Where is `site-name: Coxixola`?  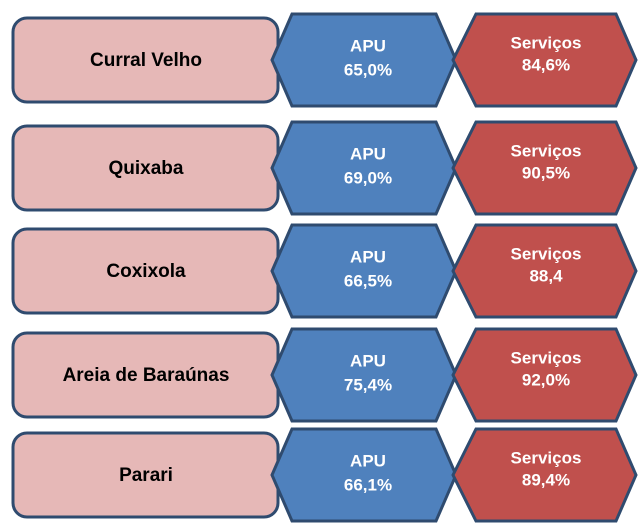
site-name: Coxixola is located at coordinates (146, 271).